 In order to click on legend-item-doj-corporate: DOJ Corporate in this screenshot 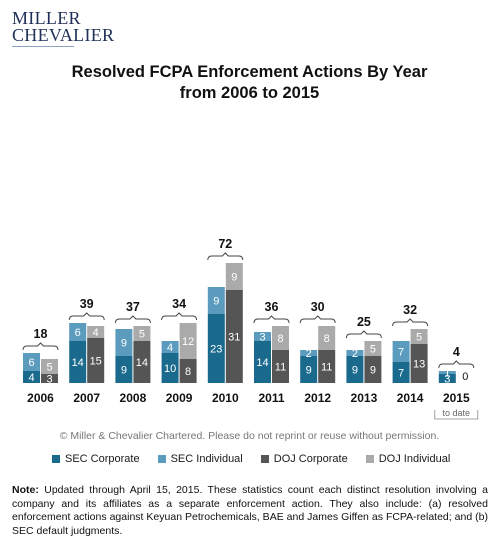, I will do `click(304, 459)`.